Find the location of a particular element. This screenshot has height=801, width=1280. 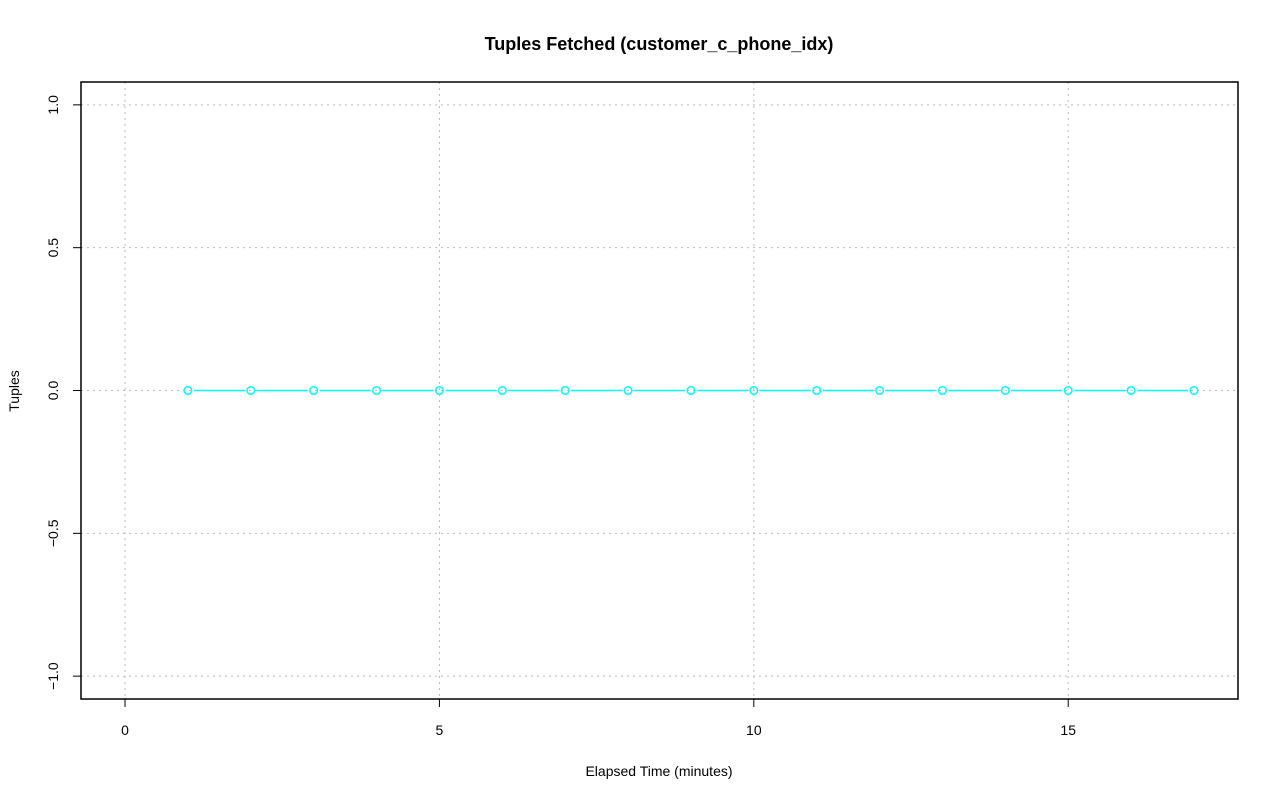

x-tick-label: 15 is located at coordinates (1068, 730).